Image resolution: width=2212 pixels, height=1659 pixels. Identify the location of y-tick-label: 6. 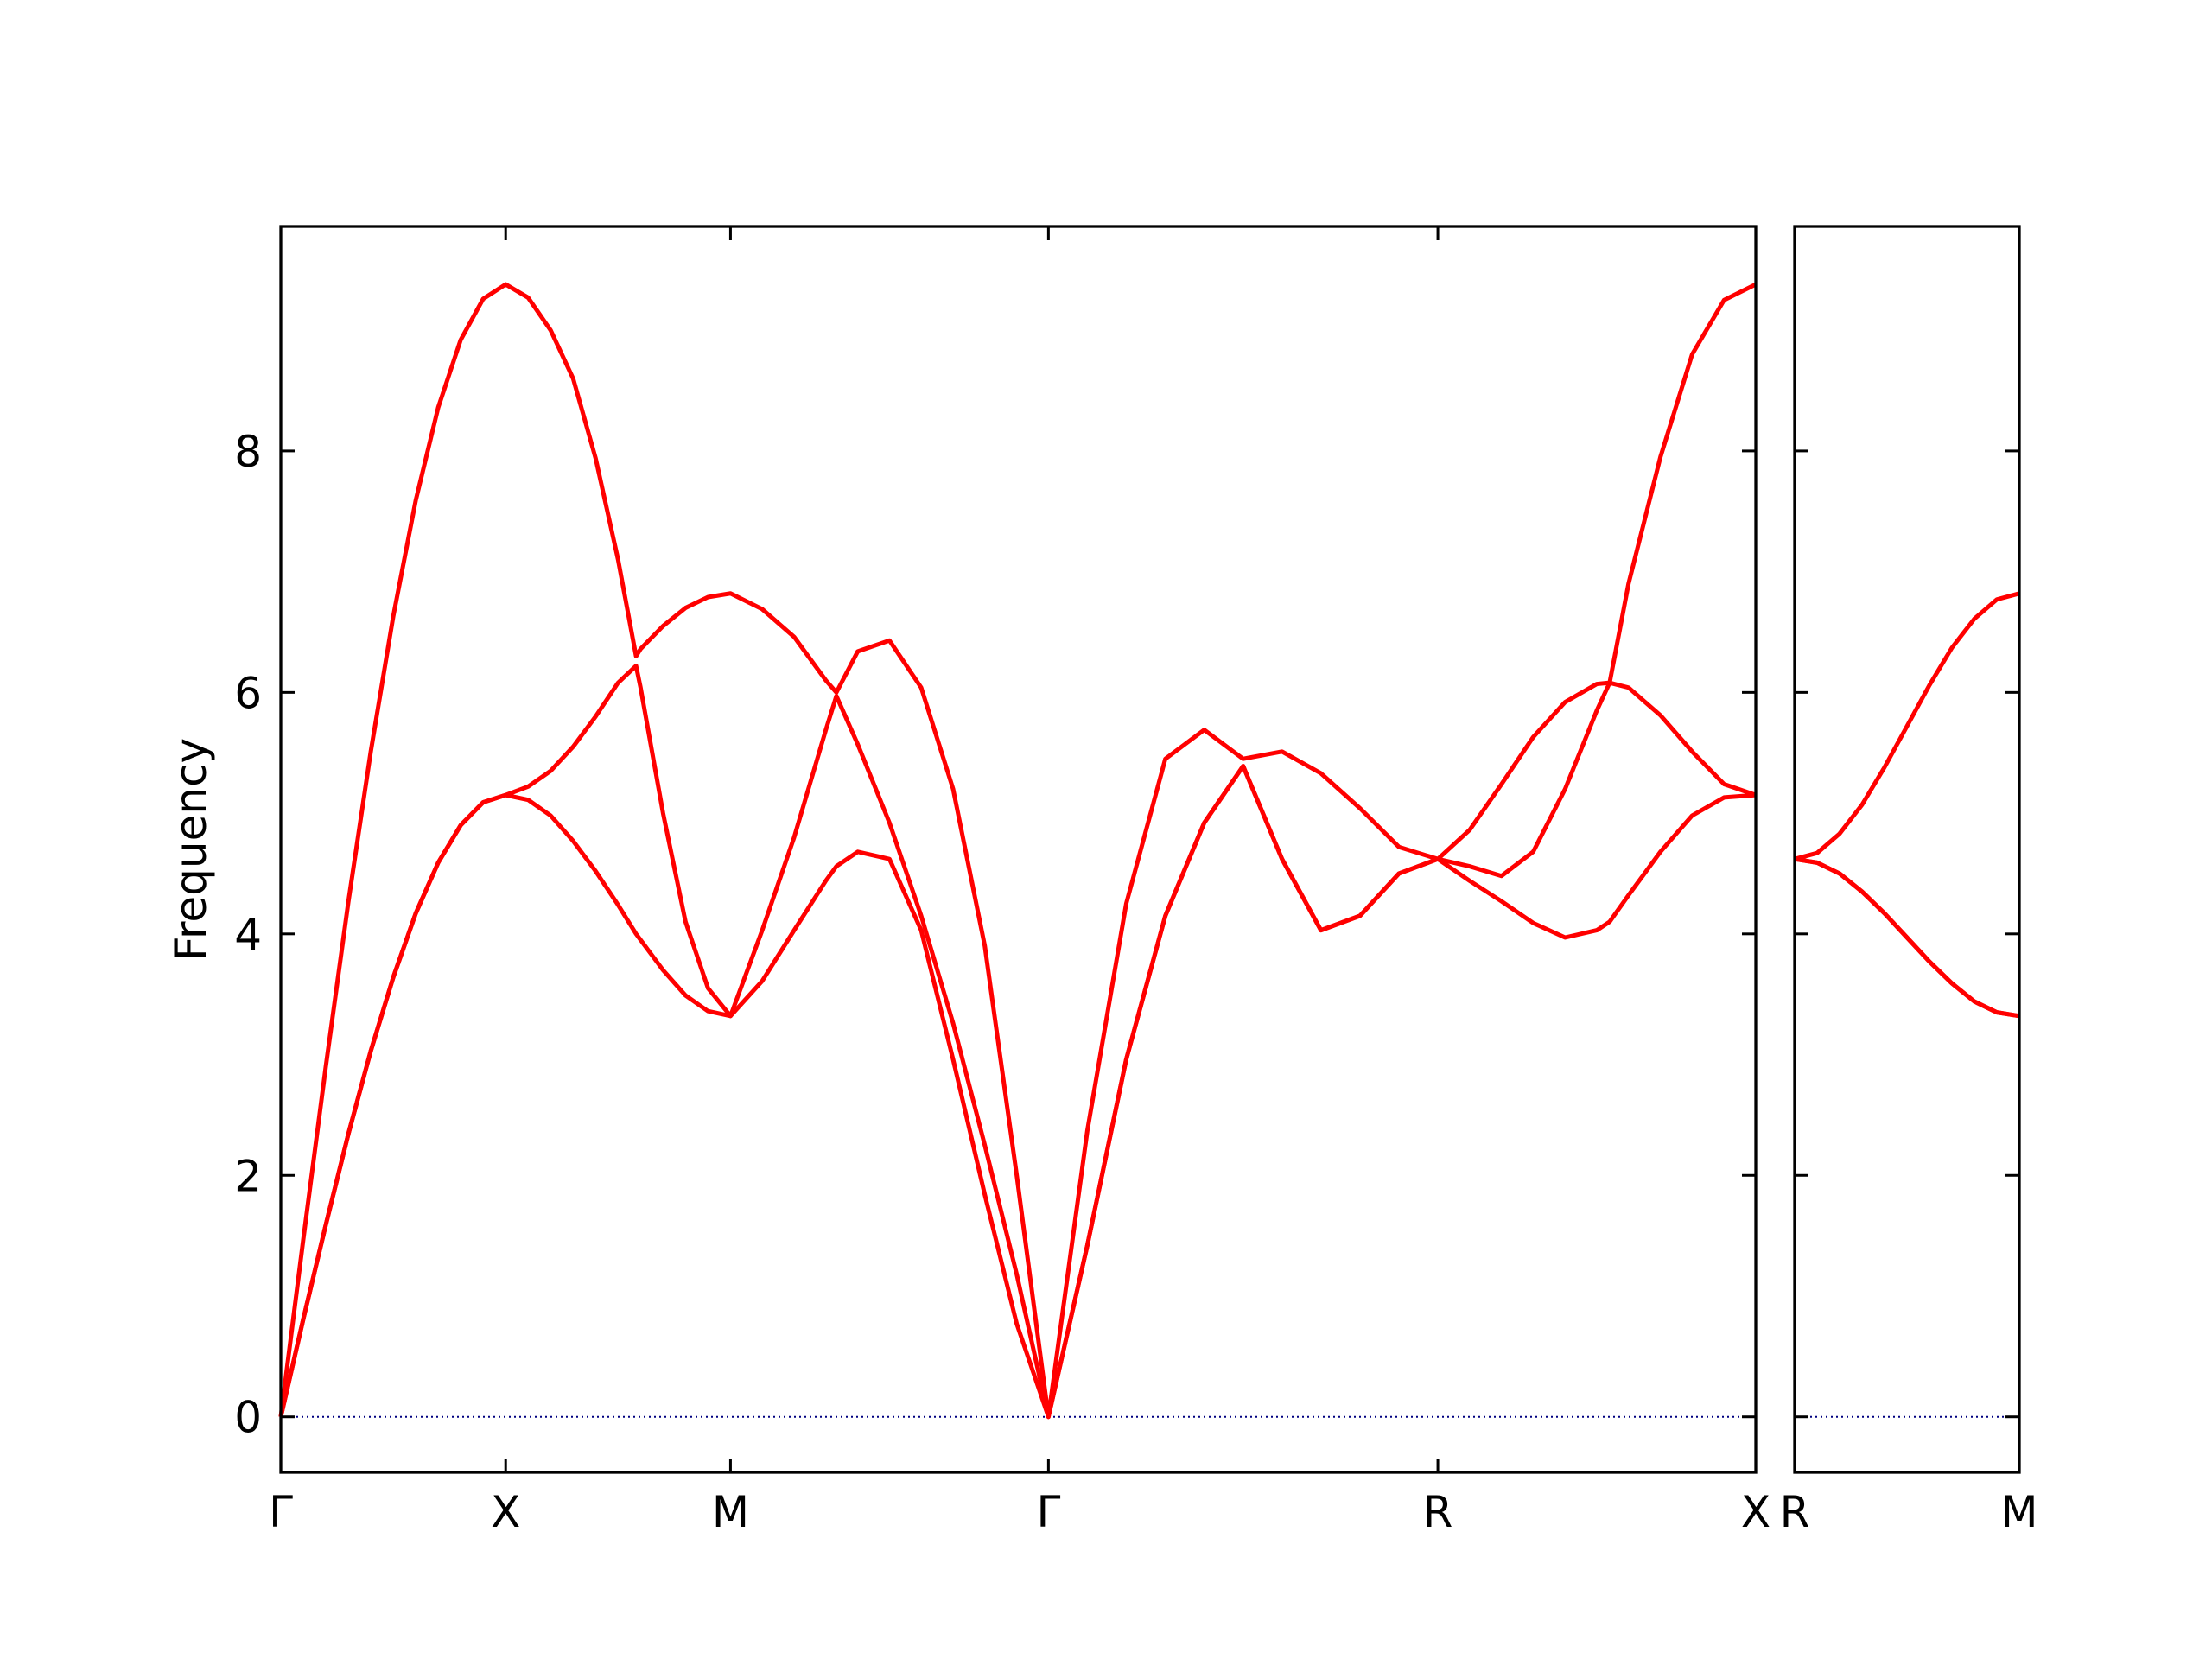
(248, 693).